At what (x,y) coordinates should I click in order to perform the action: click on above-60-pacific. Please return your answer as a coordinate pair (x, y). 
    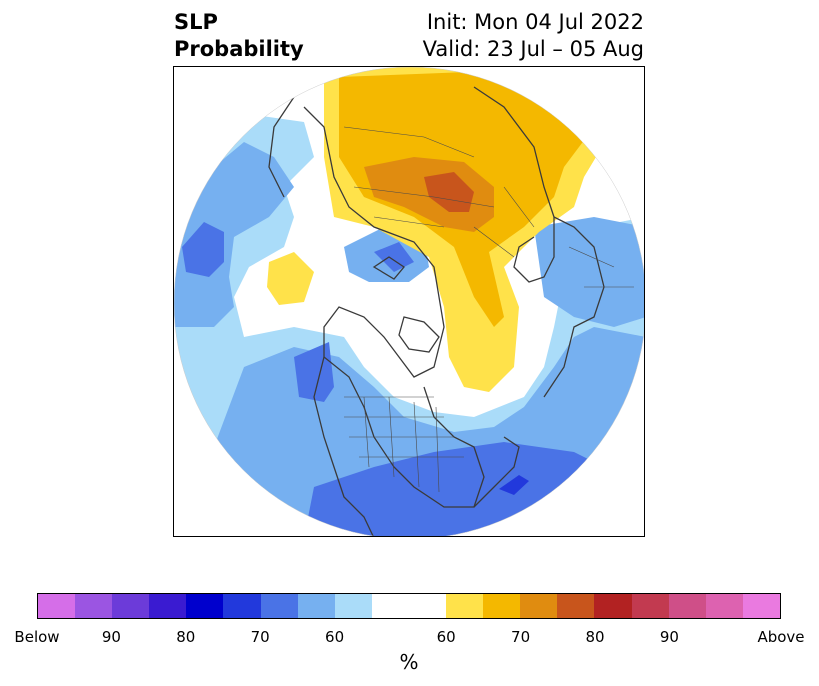
    Looking at the image, I should click on (290, 278).